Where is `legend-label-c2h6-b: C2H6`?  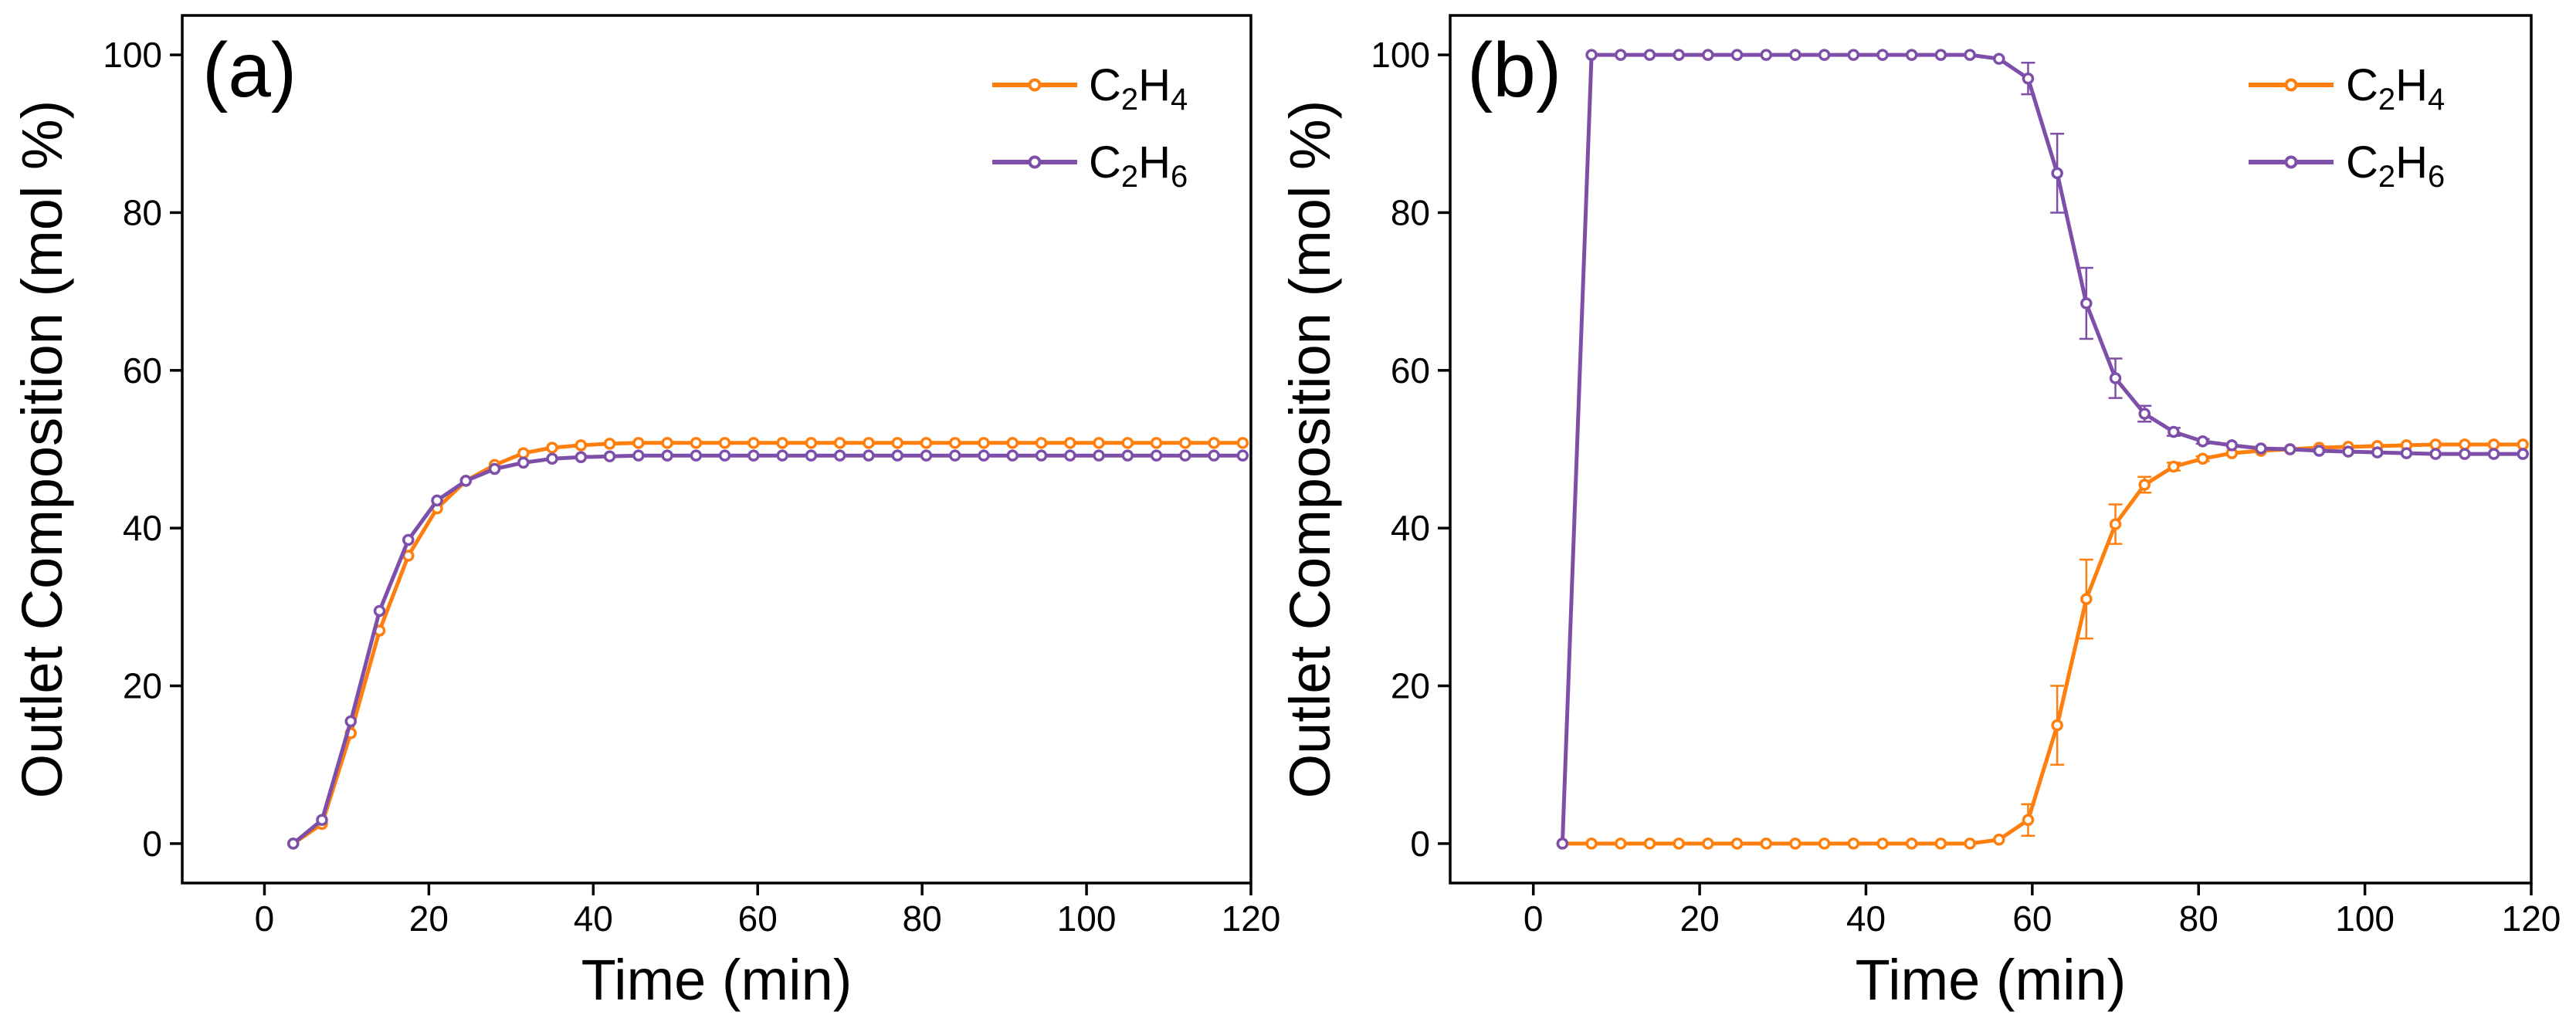
legend-label-c2h6-b: C2H6 is located at coordinates (2395, 165).